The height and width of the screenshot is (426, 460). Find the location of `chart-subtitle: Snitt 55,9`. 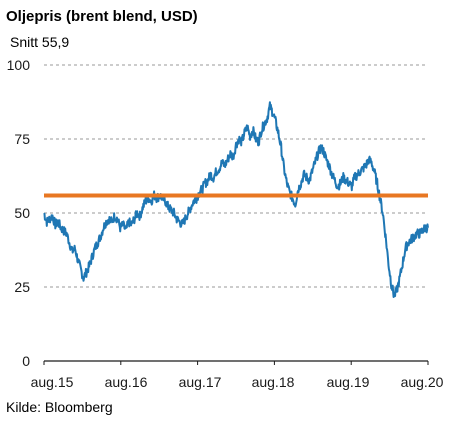

chart-subtitle: Snitt 55,9 is located at coordinates (39, 42).